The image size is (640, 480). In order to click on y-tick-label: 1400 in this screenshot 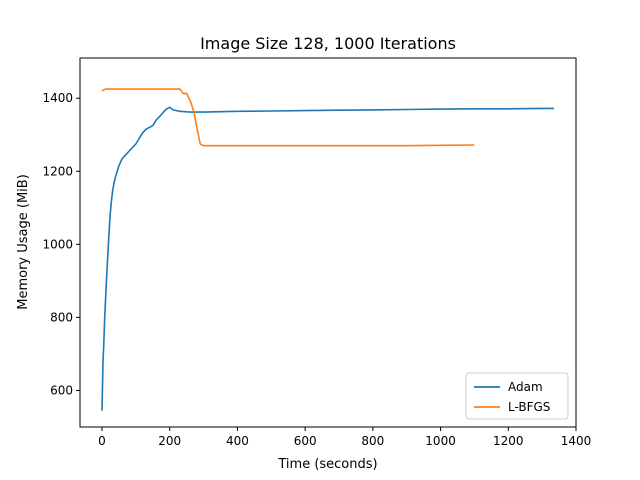, I will do `click(57, 98)`.